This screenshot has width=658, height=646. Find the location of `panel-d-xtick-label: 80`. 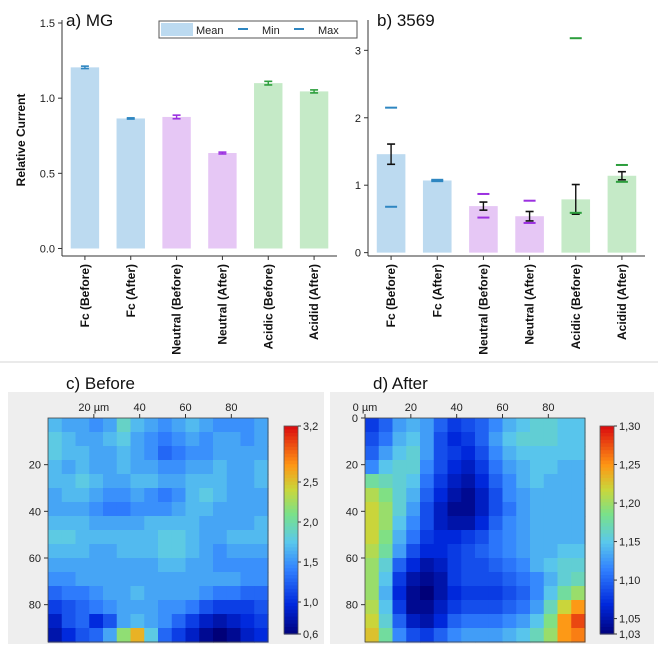

panel-d-xtick-label: 80 is located at coordinates (548, 408).